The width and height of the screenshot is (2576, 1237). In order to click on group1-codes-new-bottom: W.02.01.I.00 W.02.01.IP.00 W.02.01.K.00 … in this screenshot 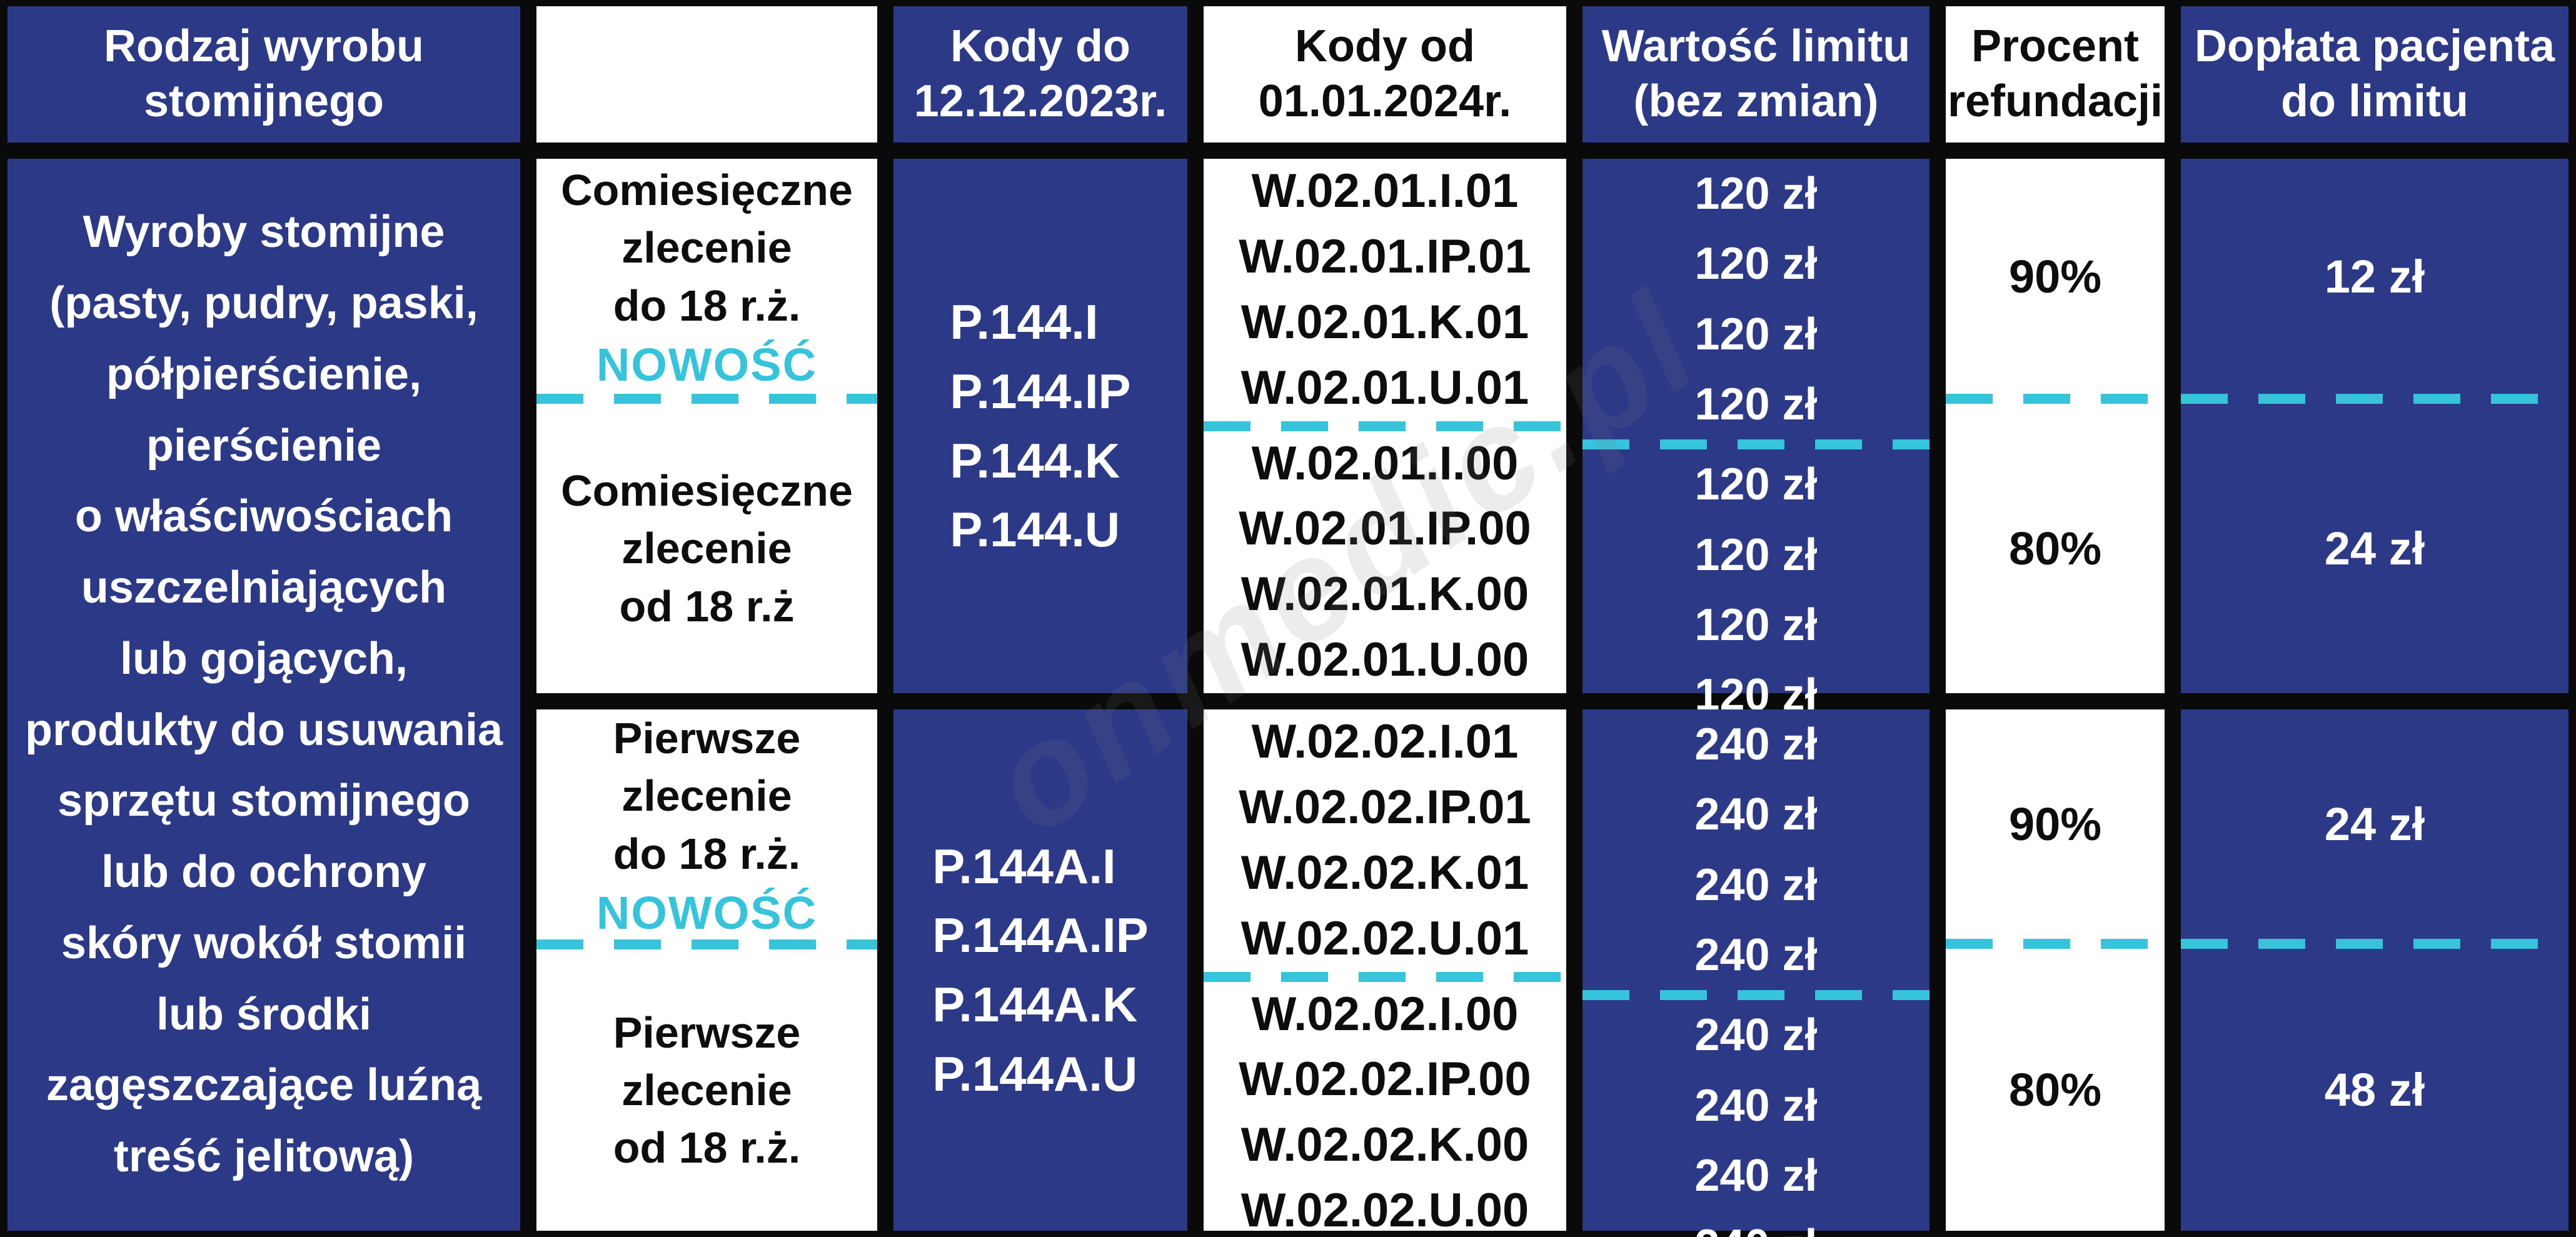, I will do `click(1385, 561)`.